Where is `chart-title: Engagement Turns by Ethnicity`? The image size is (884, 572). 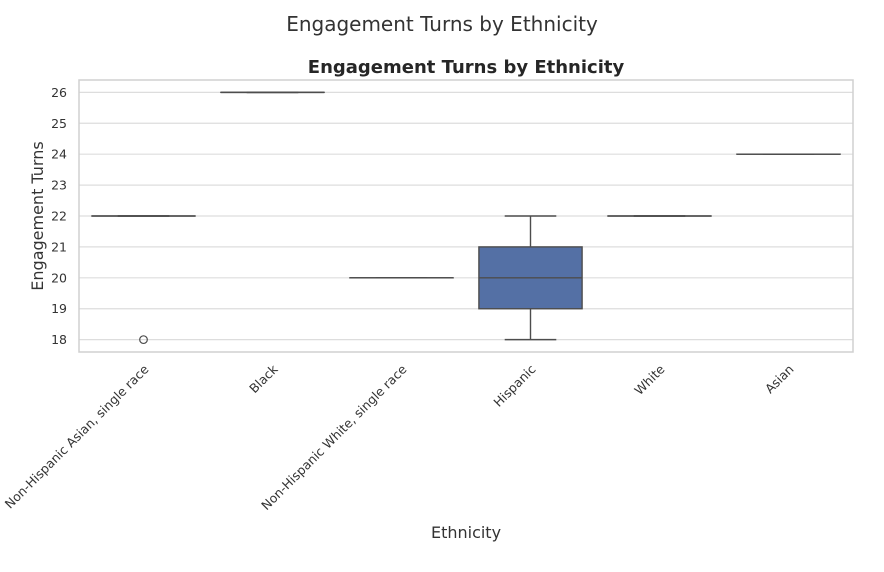 chart-title: Engagement Turns by Ethnicity is located at coordinates (466, 67).